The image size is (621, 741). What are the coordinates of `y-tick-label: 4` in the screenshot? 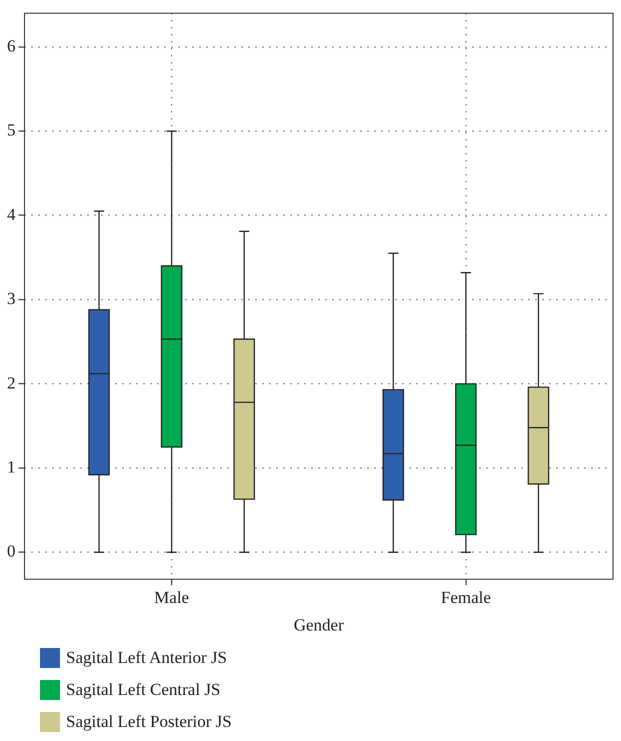 It's located at (11, 214).